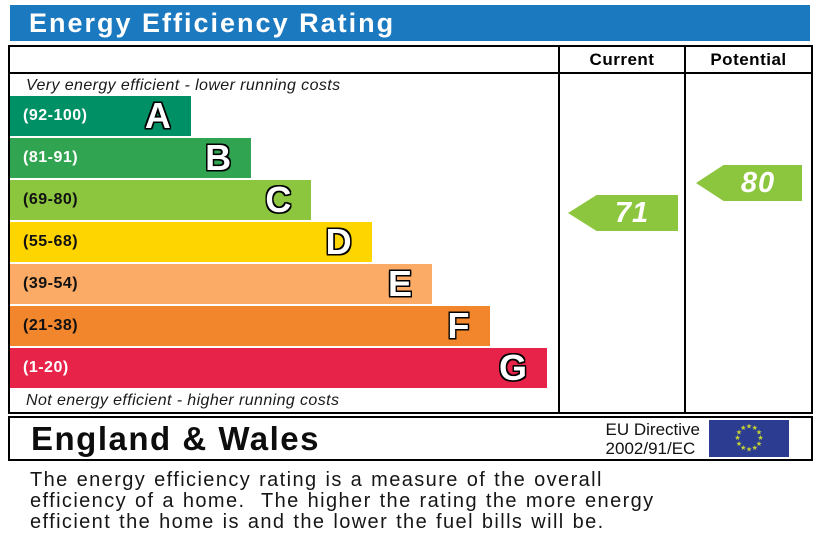 The image size is (820, 547). What do you see at coordinates (758, 182) in the screenshot?
I see `potential-rating-value: 80` at bounding box center [758, 182].